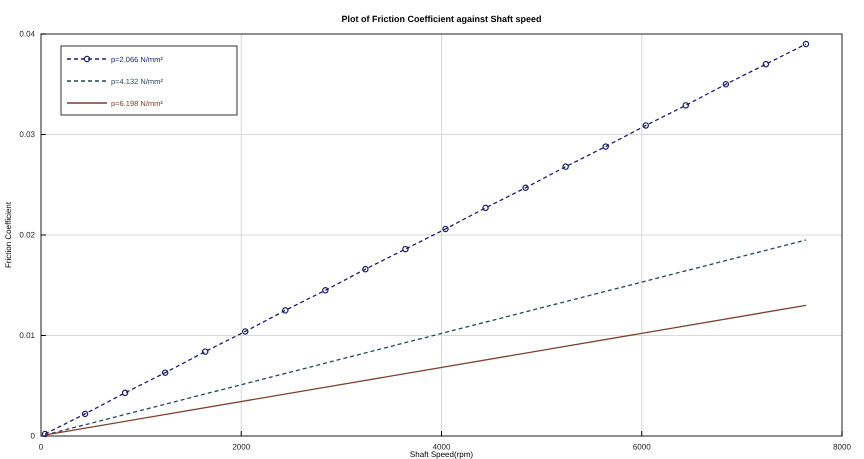  What do you see at coordinates (27, 135) in the screenshot?
I see `y-tick-label: 0.03` at bounding box center [27, 135].